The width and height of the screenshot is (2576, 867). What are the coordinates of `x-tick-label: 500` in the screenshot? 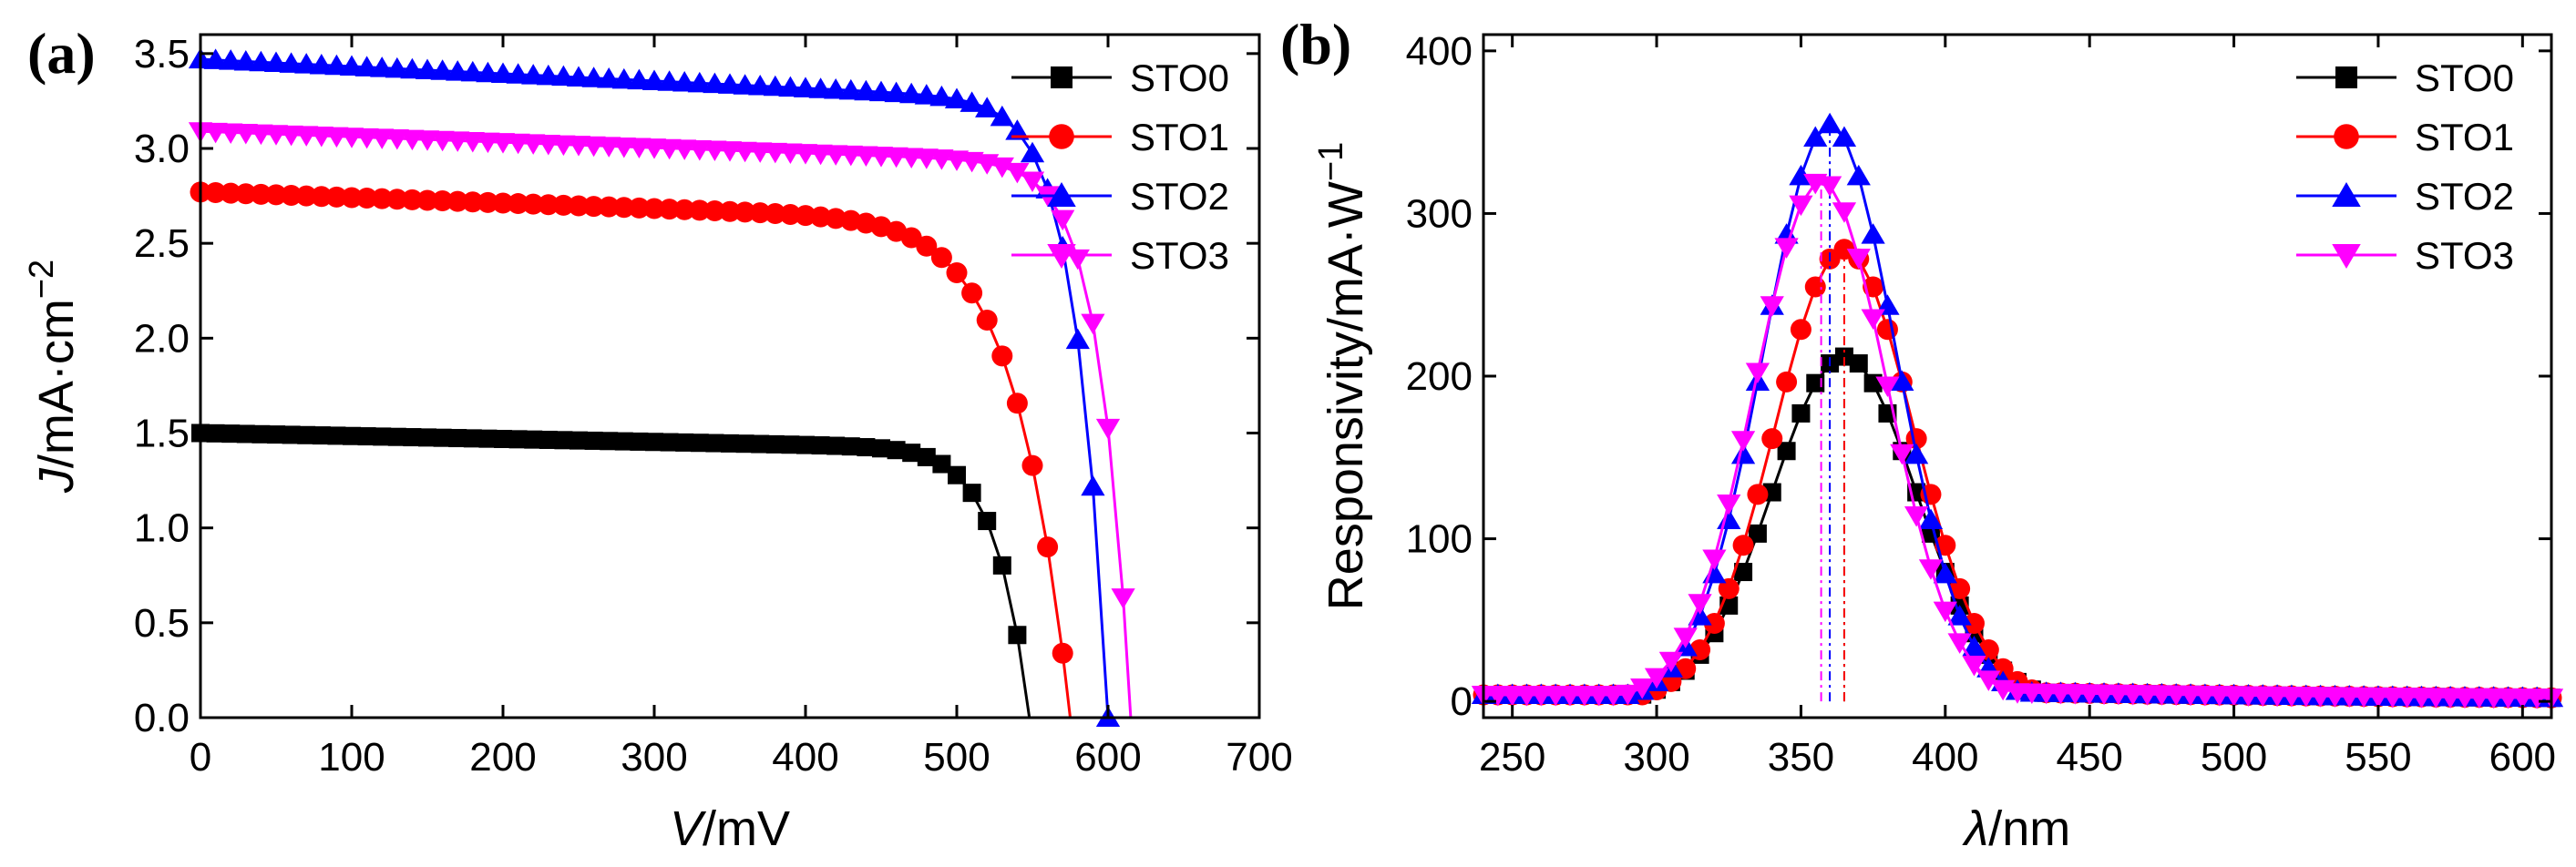 It's located at (2234, 758).